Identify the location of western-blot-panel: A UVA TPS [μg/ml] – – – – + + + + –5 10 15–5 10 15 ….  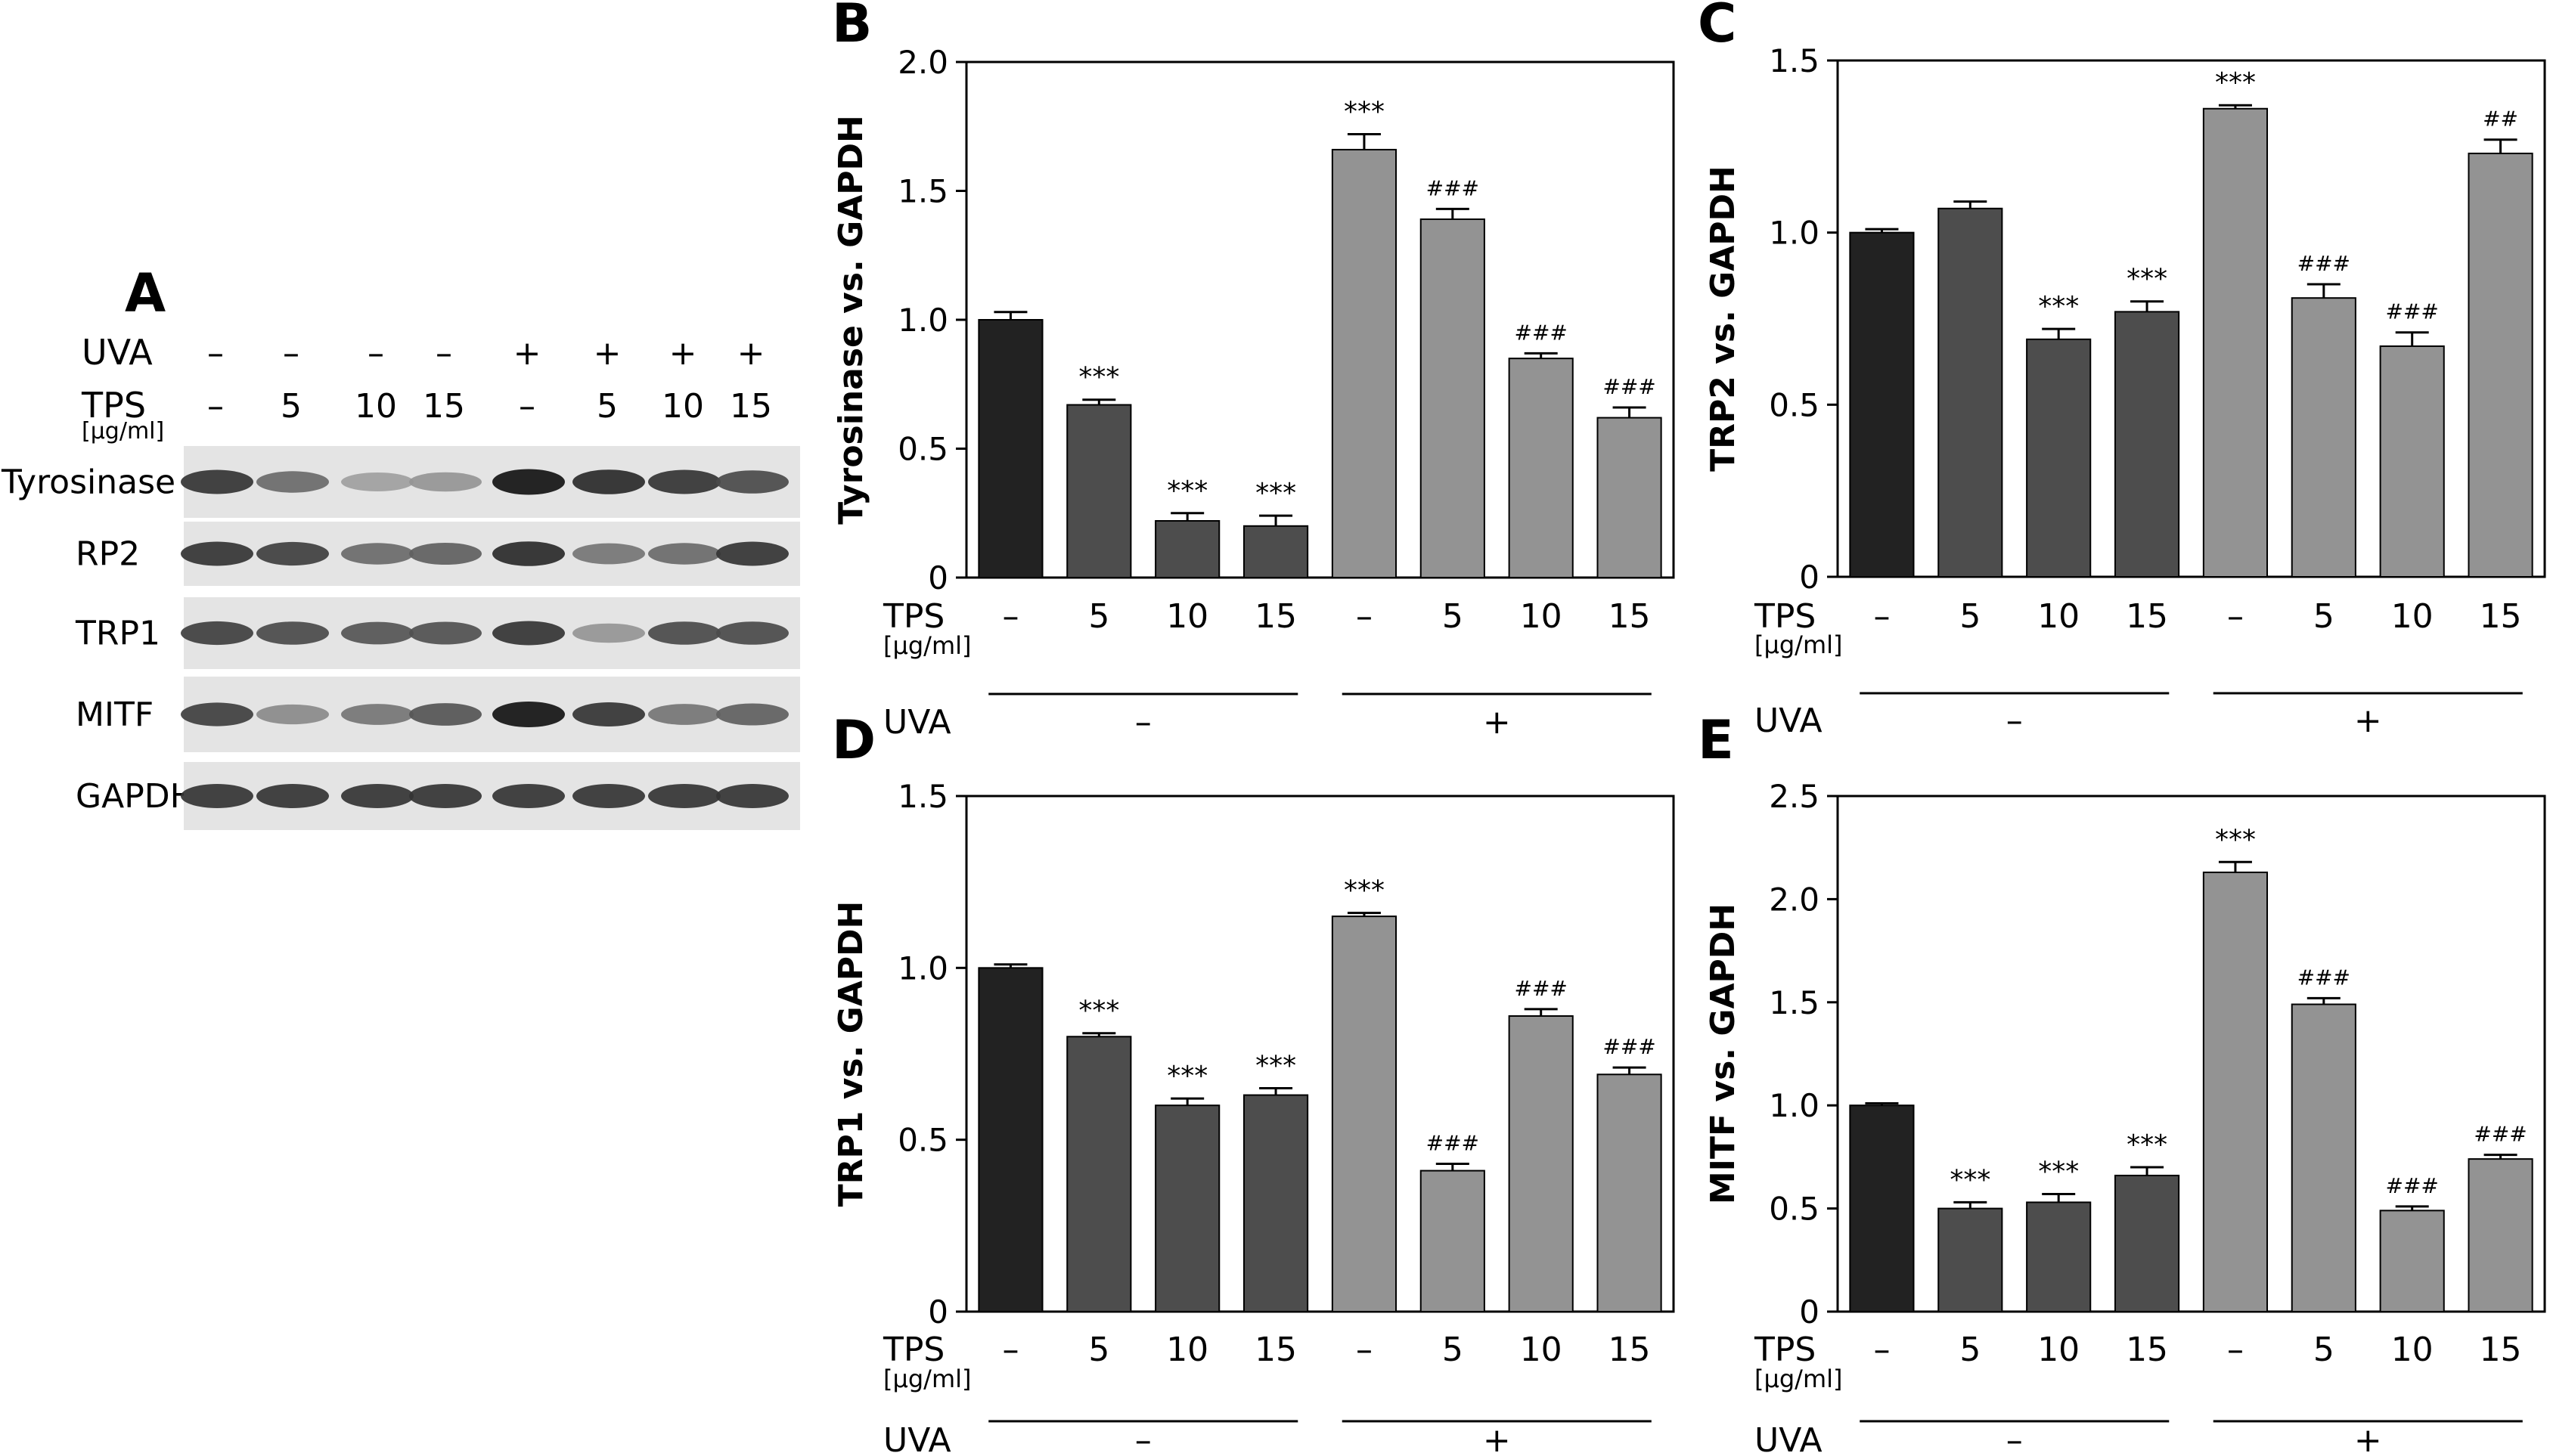
(400, 546).